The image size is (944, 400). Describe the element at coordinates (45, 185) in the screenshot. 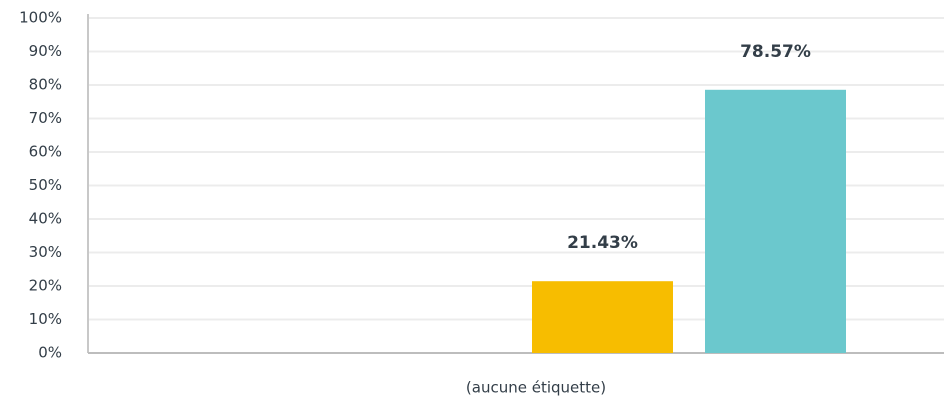

I see `y-tick-label: 50%` at that location.